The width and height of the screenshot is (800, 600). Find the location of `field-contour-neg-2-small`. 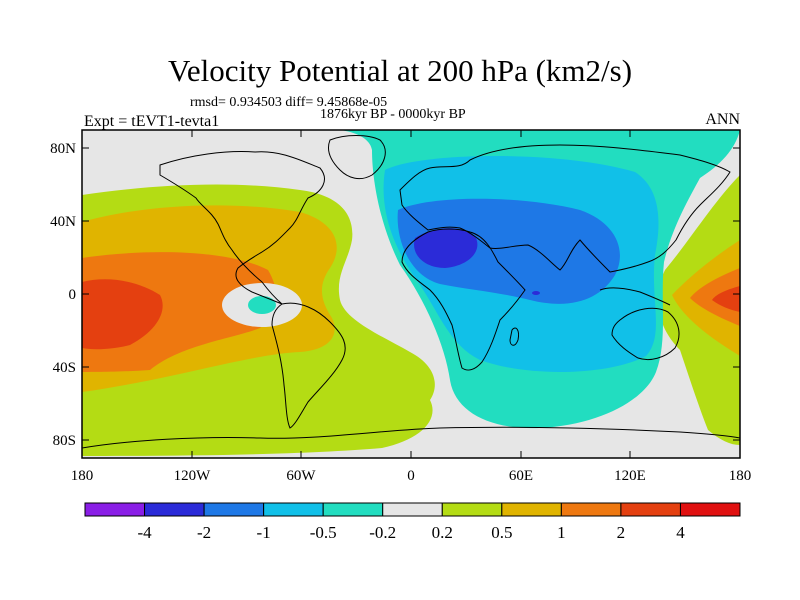

field-contour-neg-2-small is located at coordinates (536, 293).